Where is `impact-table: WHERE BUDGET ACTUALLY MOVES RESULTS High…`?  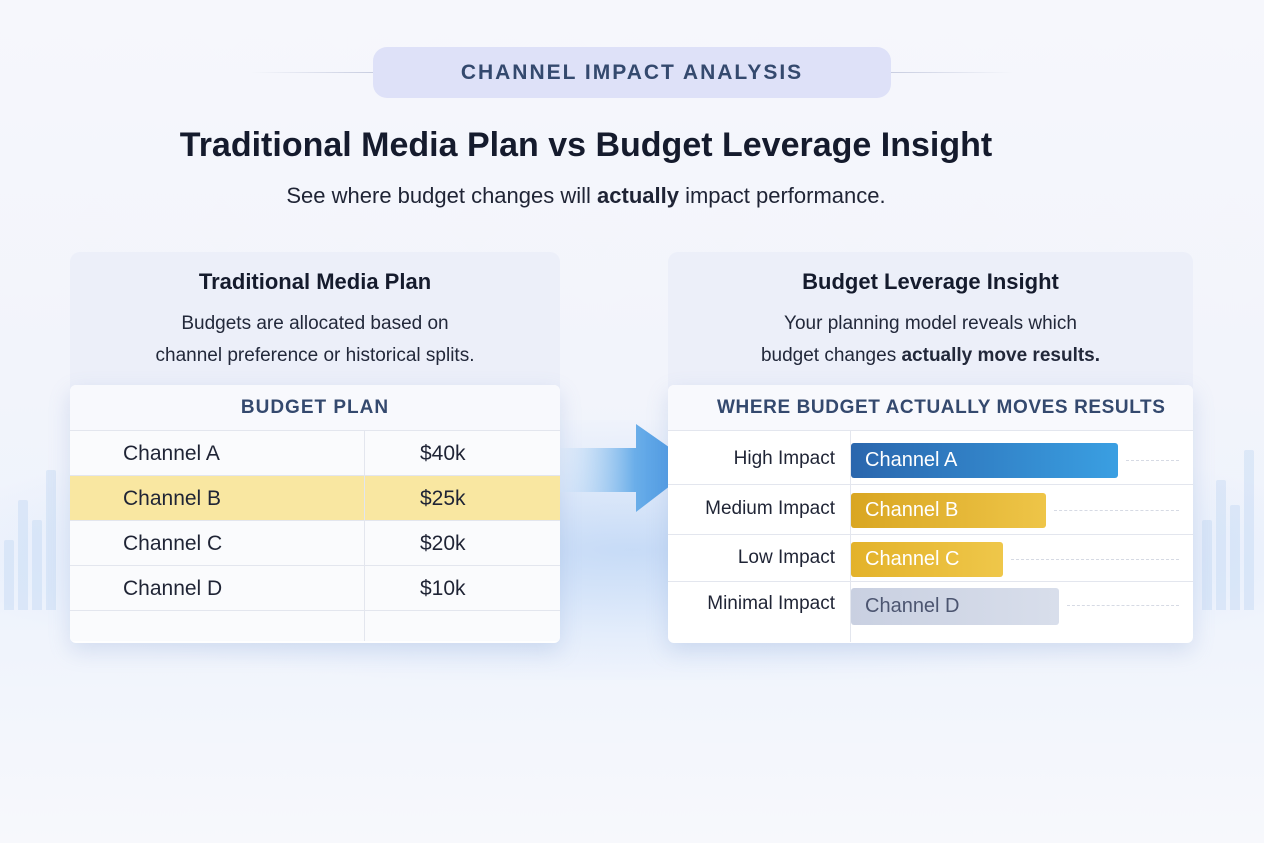
impact-table: WHERE BUDGET ACTUALLY MOVES RESULTS High… is located at coordinates (930, 514).